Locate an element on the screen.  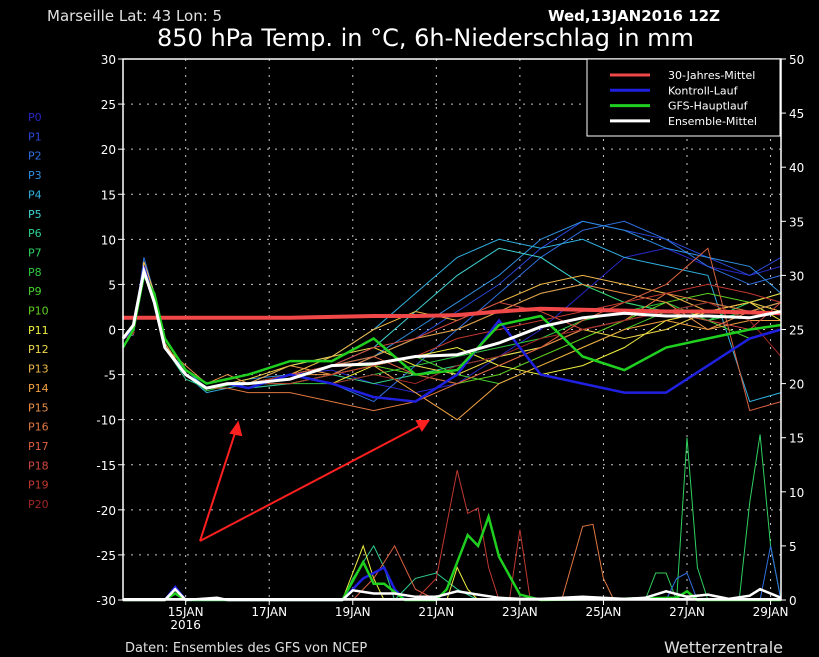
member-label-p2: P2 is located at coordinates (35, 156).